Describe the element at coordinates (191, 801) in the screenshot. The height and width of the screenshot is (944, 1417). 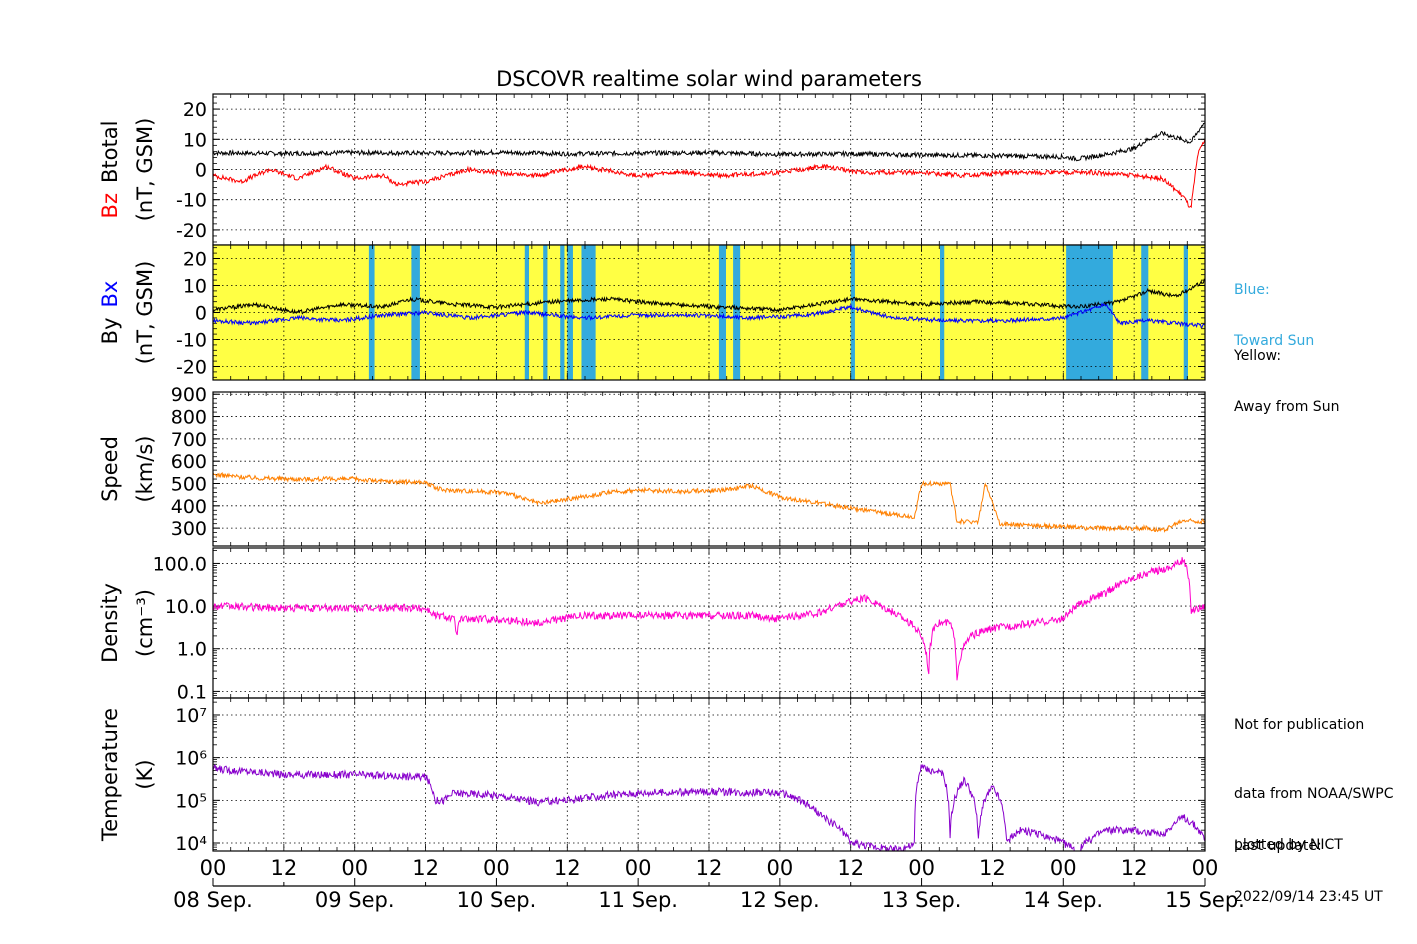
I see `y-tick-label: 10⁵` at that location.